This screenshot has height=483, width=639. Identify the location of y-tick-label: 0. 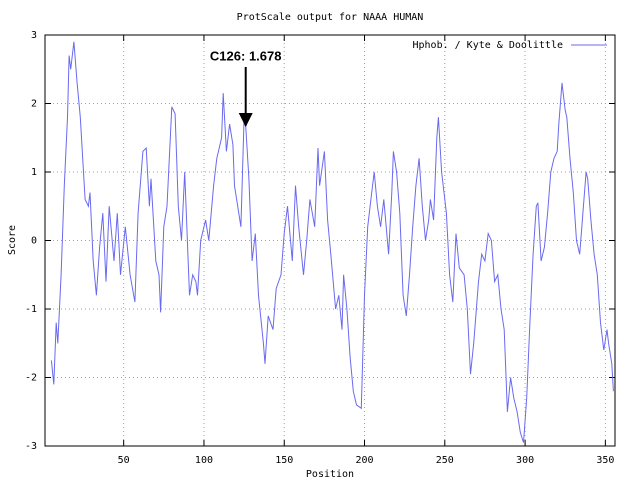
(34, 241).